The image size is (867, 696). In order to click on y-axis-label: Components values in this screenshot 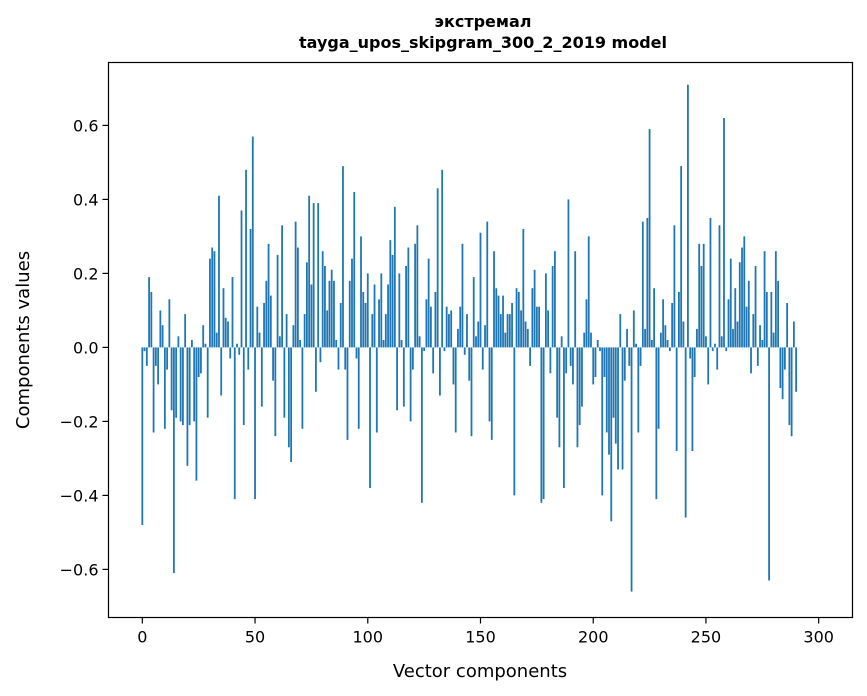, I will do `click(23, 340)`.